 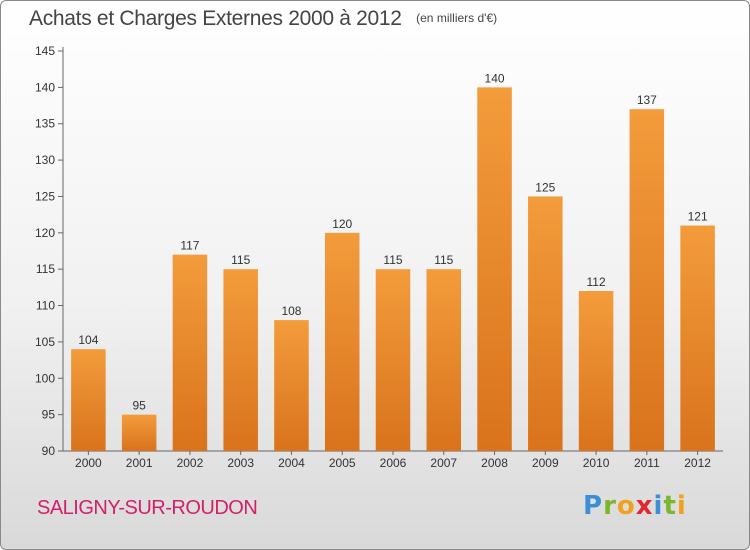 What do you see at coordinates (495, 78) in the screenshot?
I see `bar-value-label: 140` at bounding box center [495, 78].